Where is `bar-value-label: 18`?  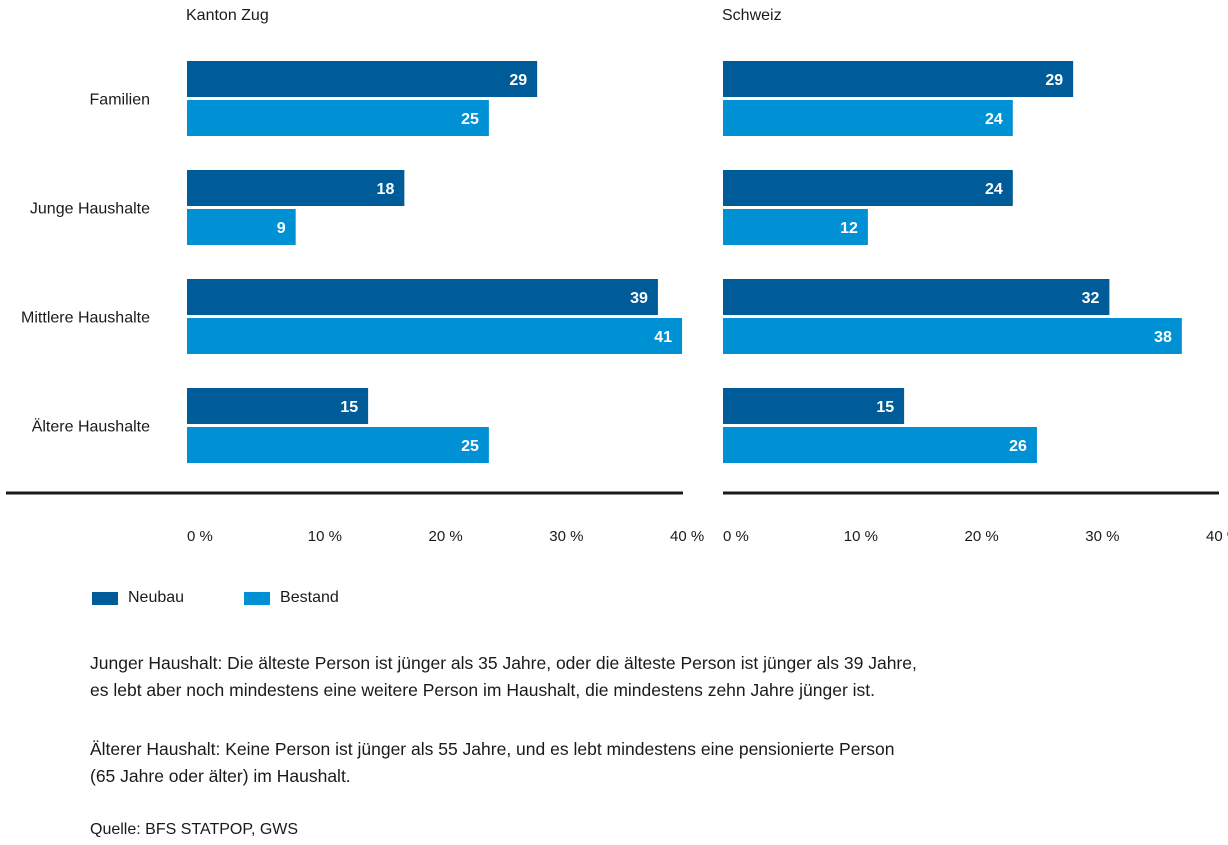
bar-value-label: 18 is located at coordinates (386, 189).